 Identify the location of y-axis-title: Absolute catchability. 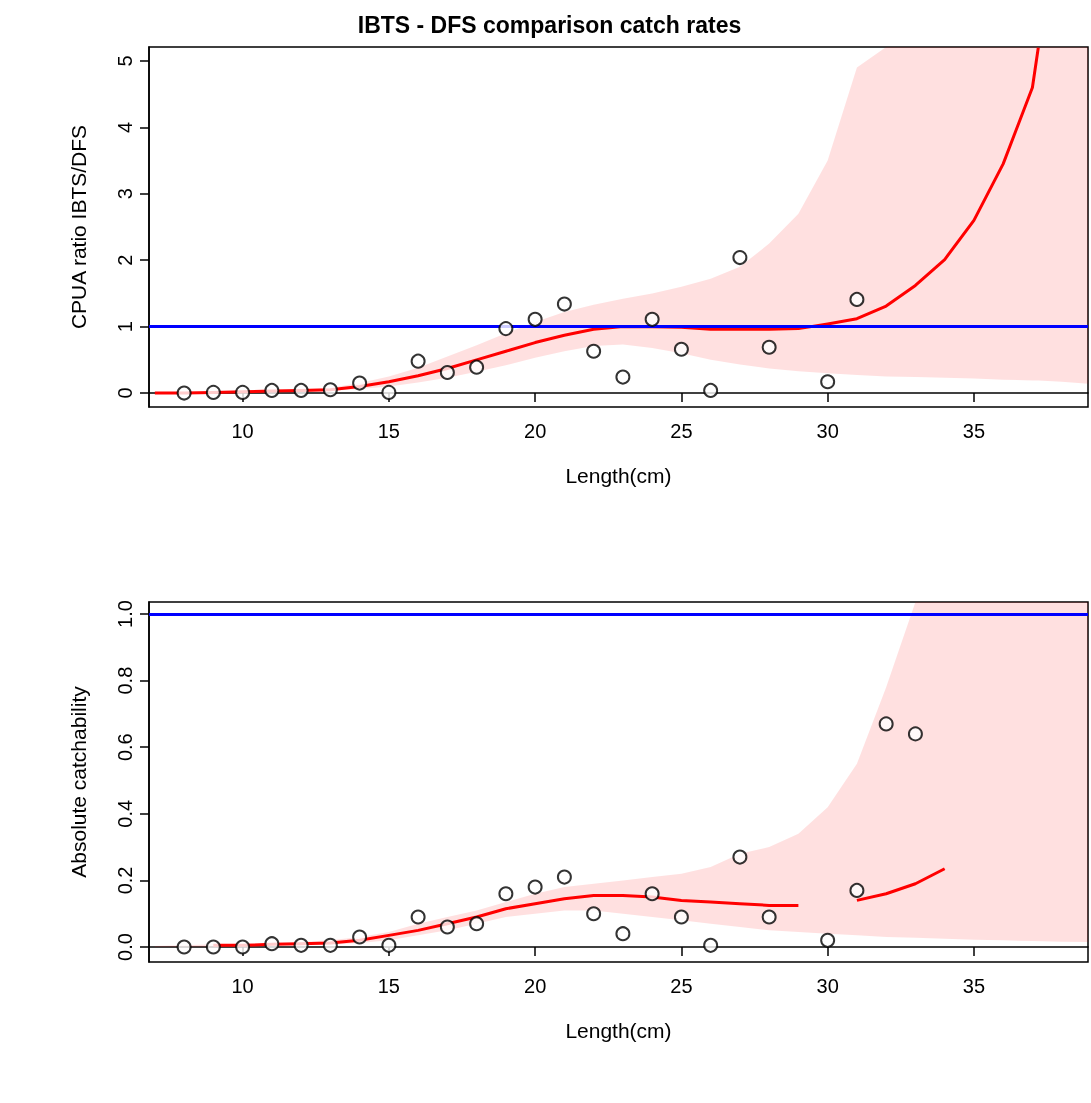
(78, 781).